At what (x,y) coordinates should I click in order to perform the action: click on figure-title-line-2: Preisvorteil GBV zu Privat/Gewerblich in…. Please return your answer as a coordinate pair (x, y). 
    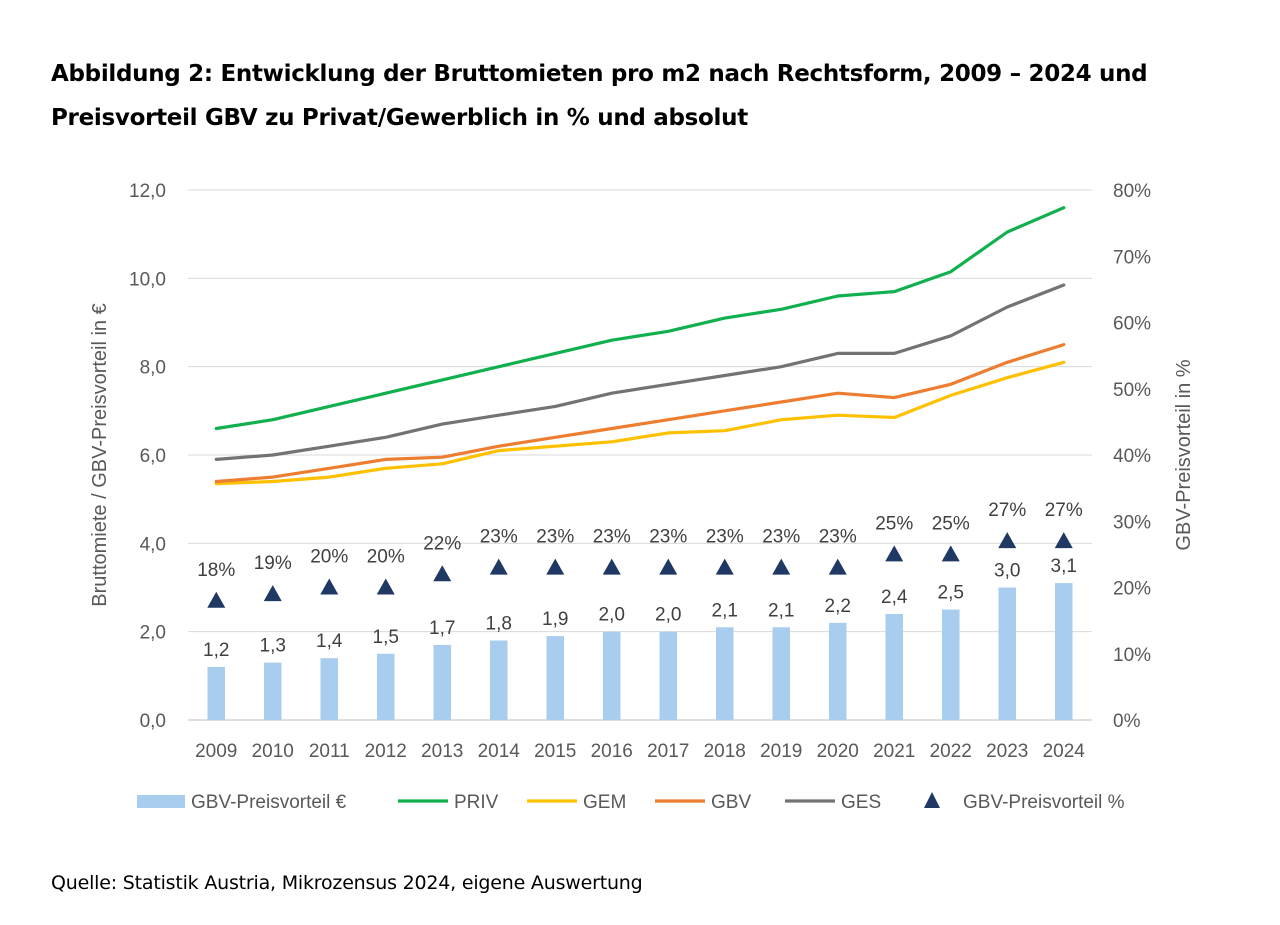
    Looking at the image, I should click on (399, 118).